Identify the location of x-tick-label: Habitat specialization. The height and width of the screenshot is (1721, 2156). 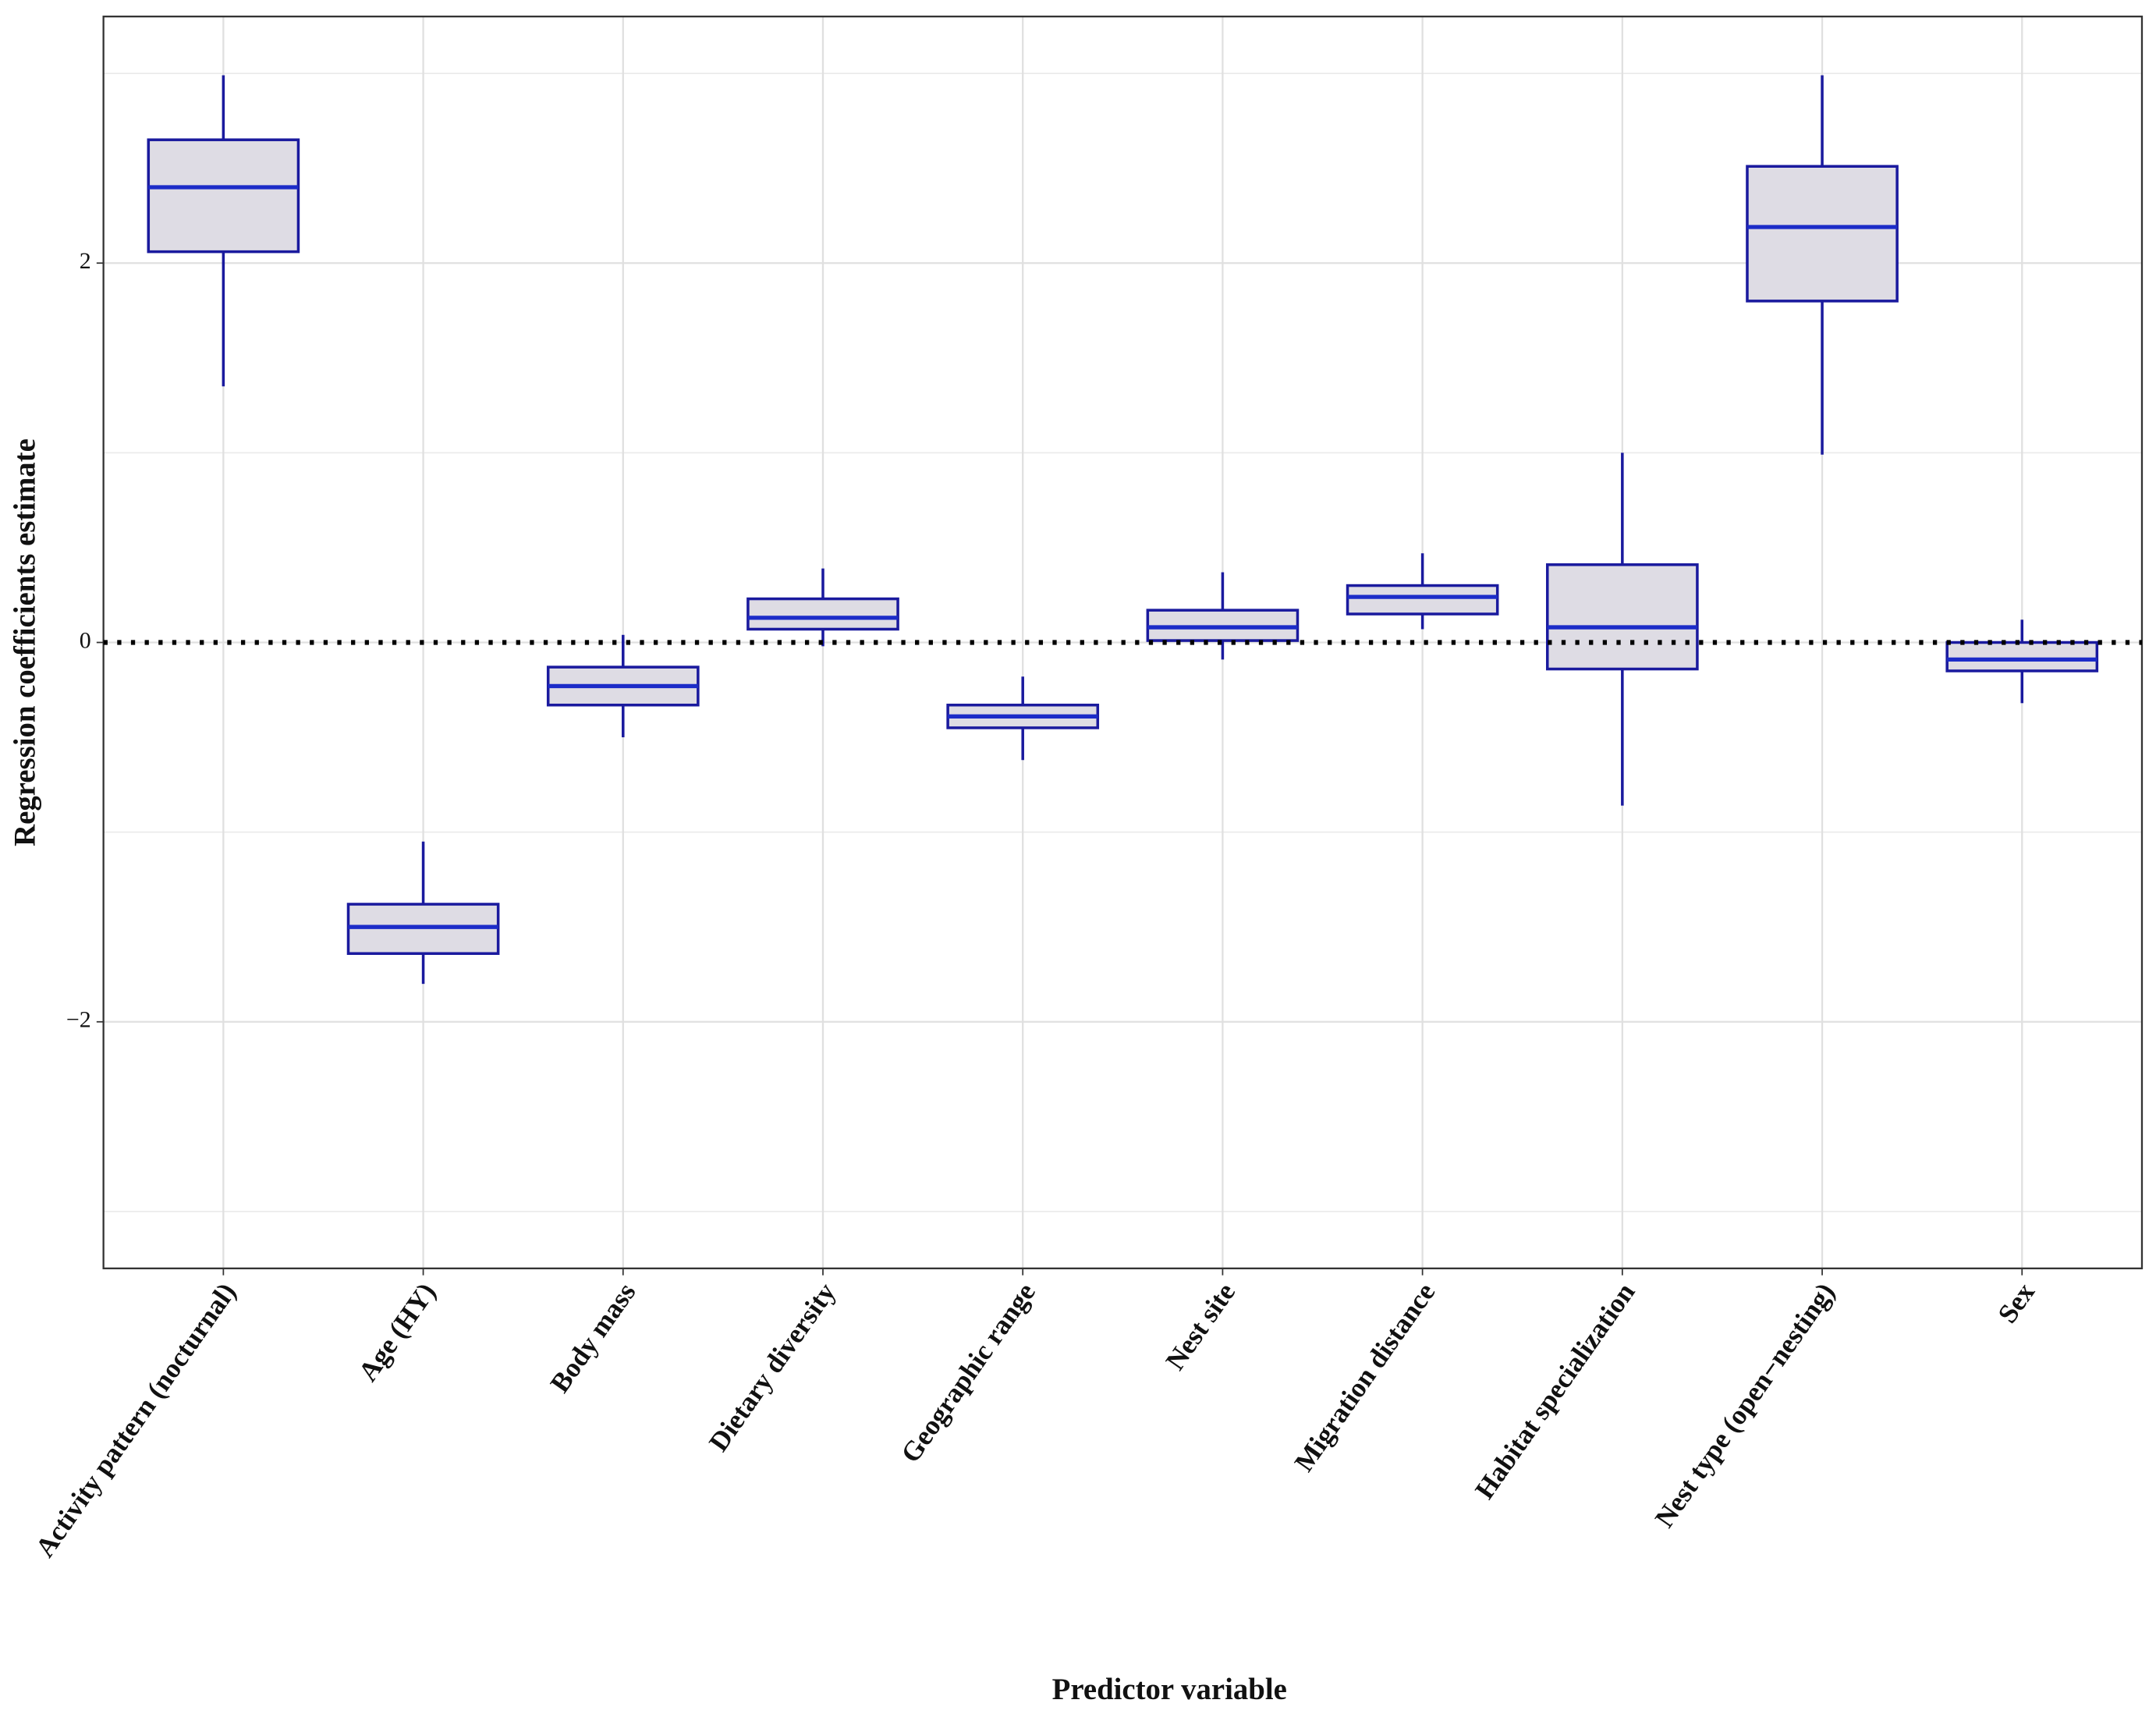
(1556, 1390).